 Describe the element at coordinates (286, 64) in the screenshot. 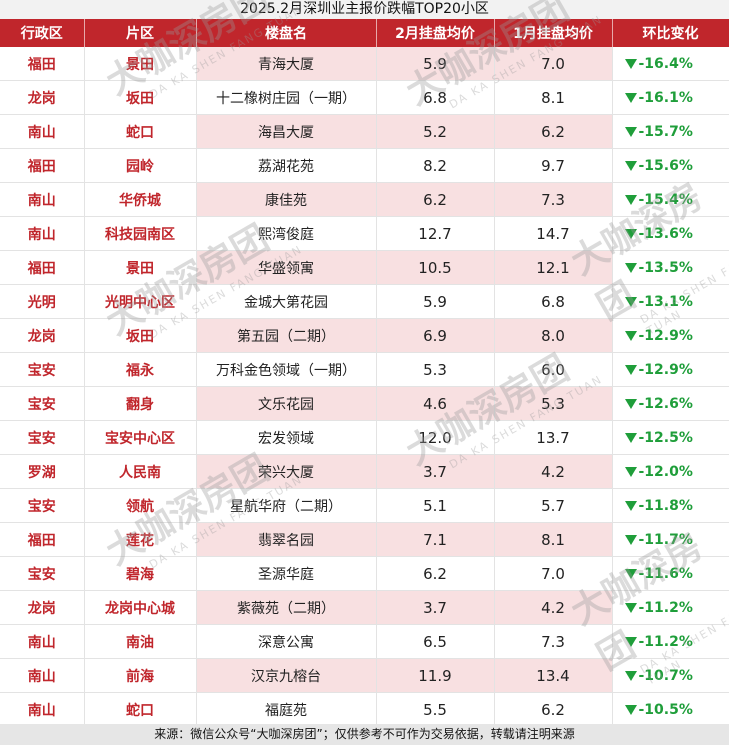

I see `property-name-cell: 青海大厦` at that location.